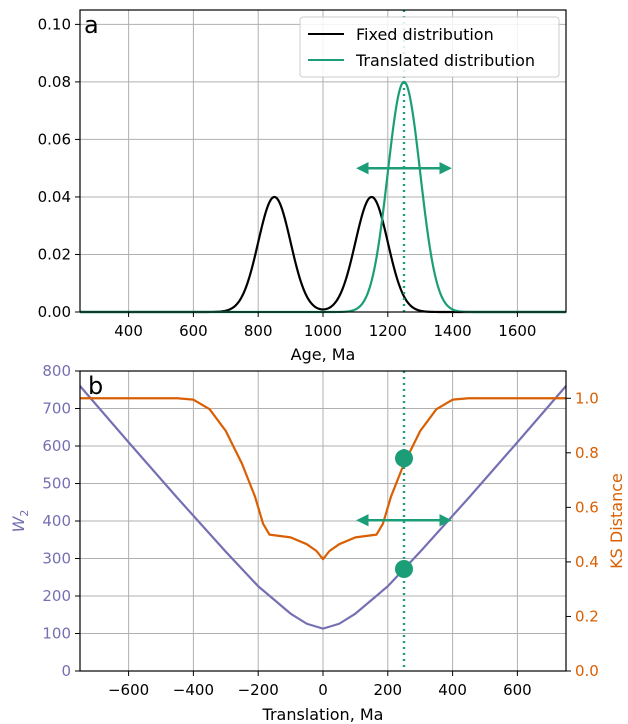  What do you see at coordinates (128, 331) in the screenshot?
I see `panel-a-xtick-label: 400` at bounding box center [128, 331].